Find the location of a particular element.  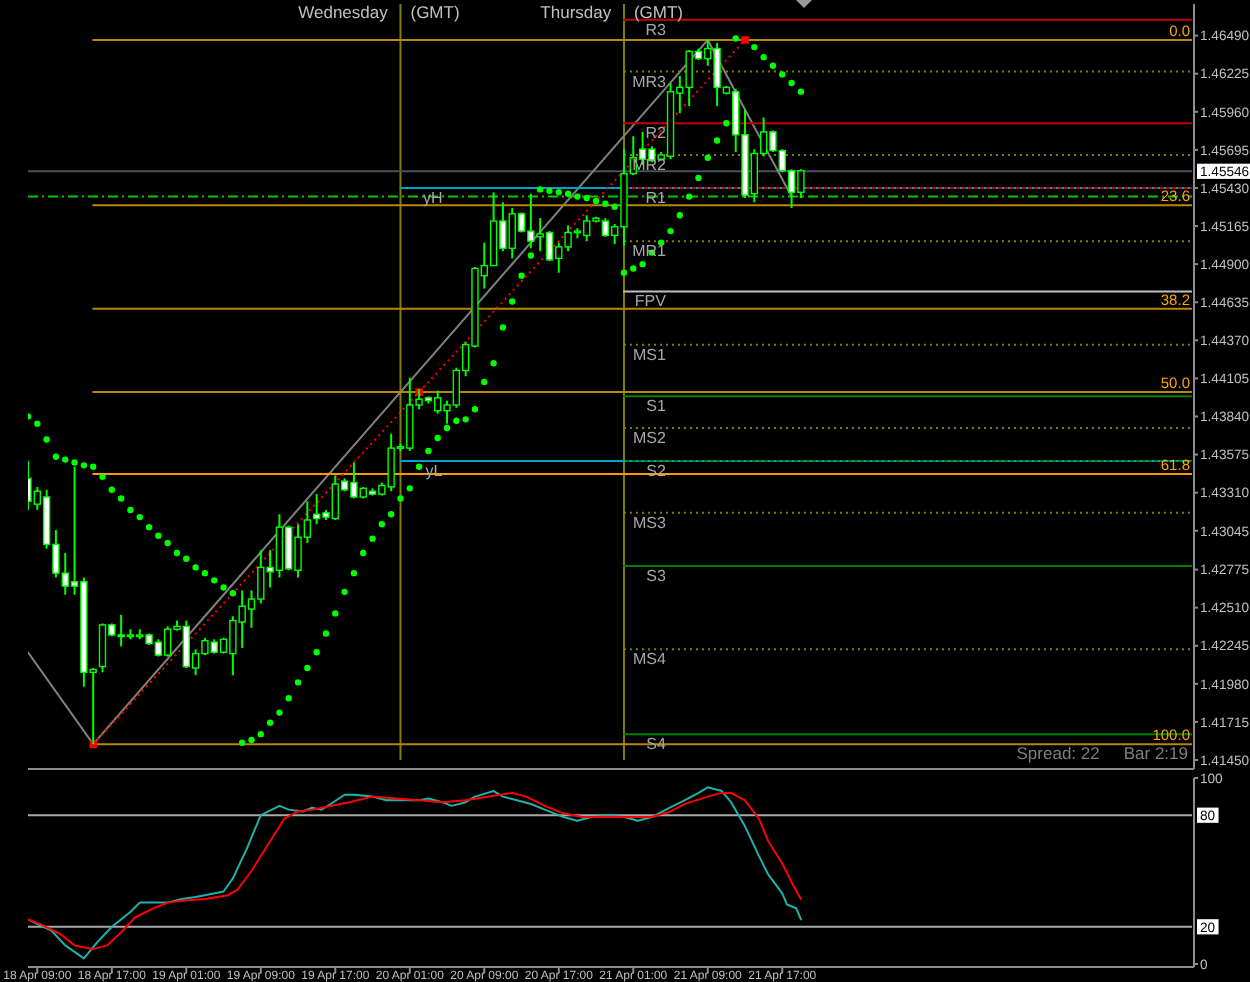

series-label: FPV is located at coordinates (651, 301).